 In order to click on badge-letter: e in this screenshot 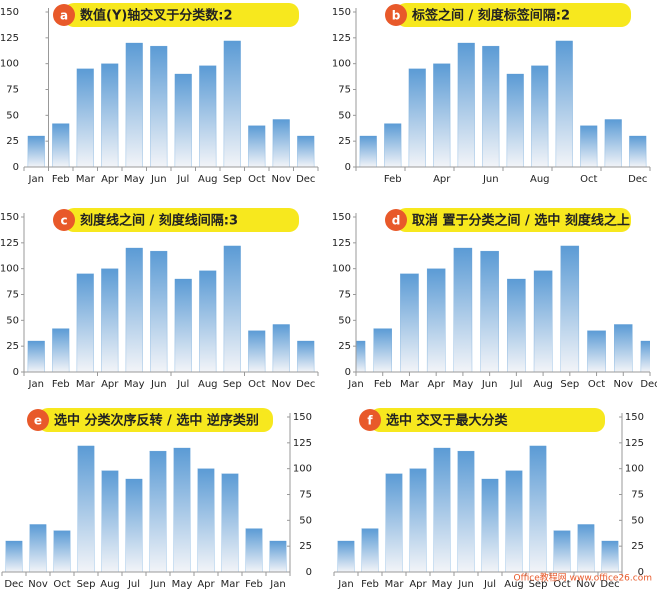, I will do `click(38, 421)`.